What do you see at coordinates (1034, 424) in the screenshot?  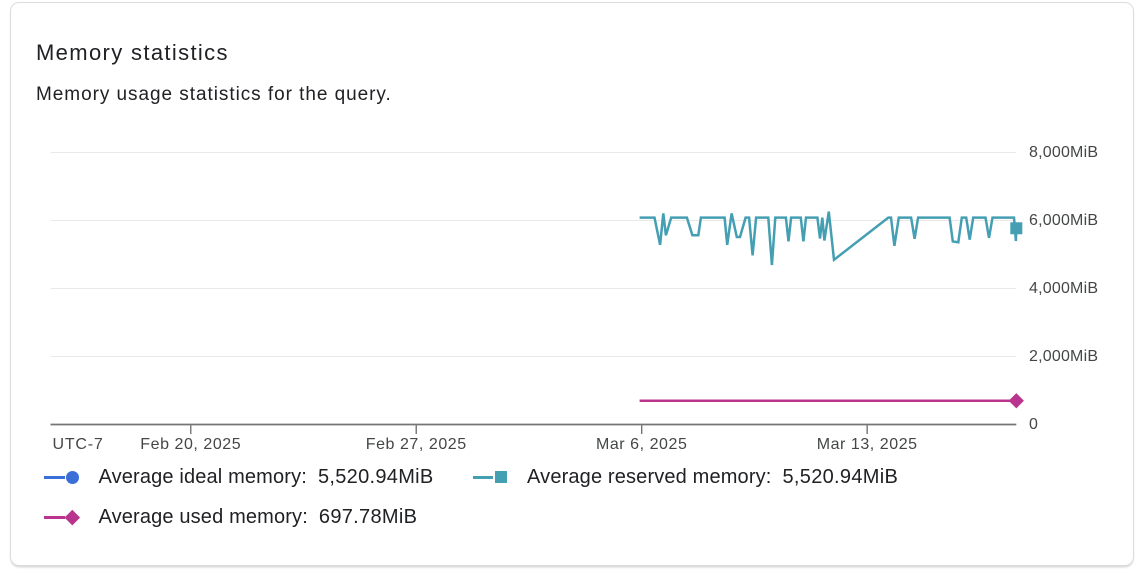 I see `y-axis-label-0: 0` at bounding box center [1034, 424].